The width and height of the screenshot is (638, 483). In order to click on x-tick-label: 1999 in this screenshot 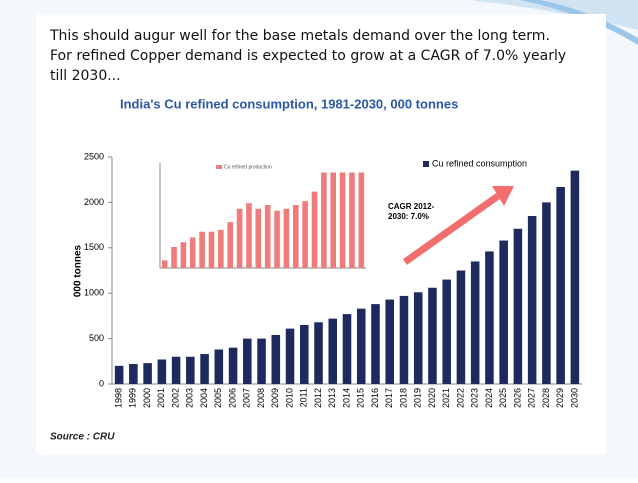, I will do `click(133, 398)`.